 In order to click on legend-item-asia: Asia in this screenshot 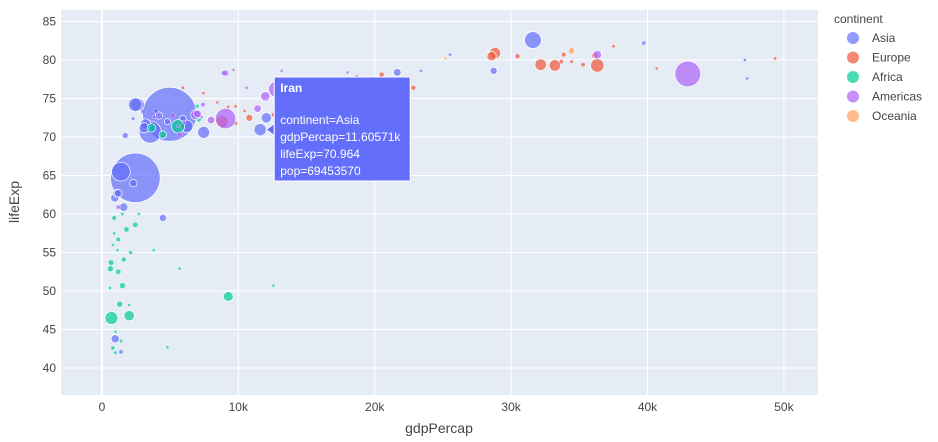, I will do `click(871, 38)`.